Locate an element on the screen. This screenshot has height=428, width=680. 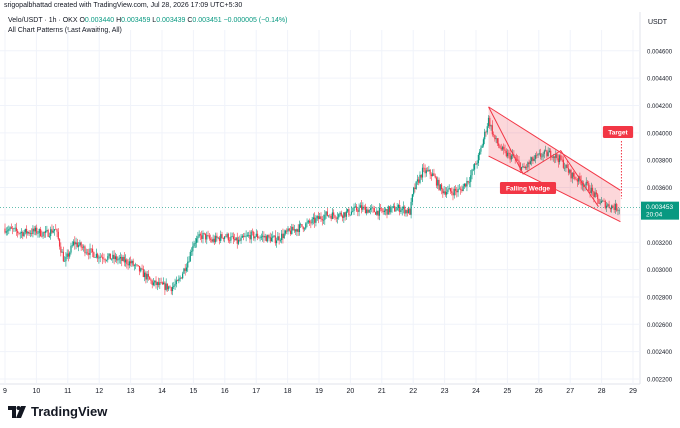
target-label-bg is located at coordinates (618, 132).